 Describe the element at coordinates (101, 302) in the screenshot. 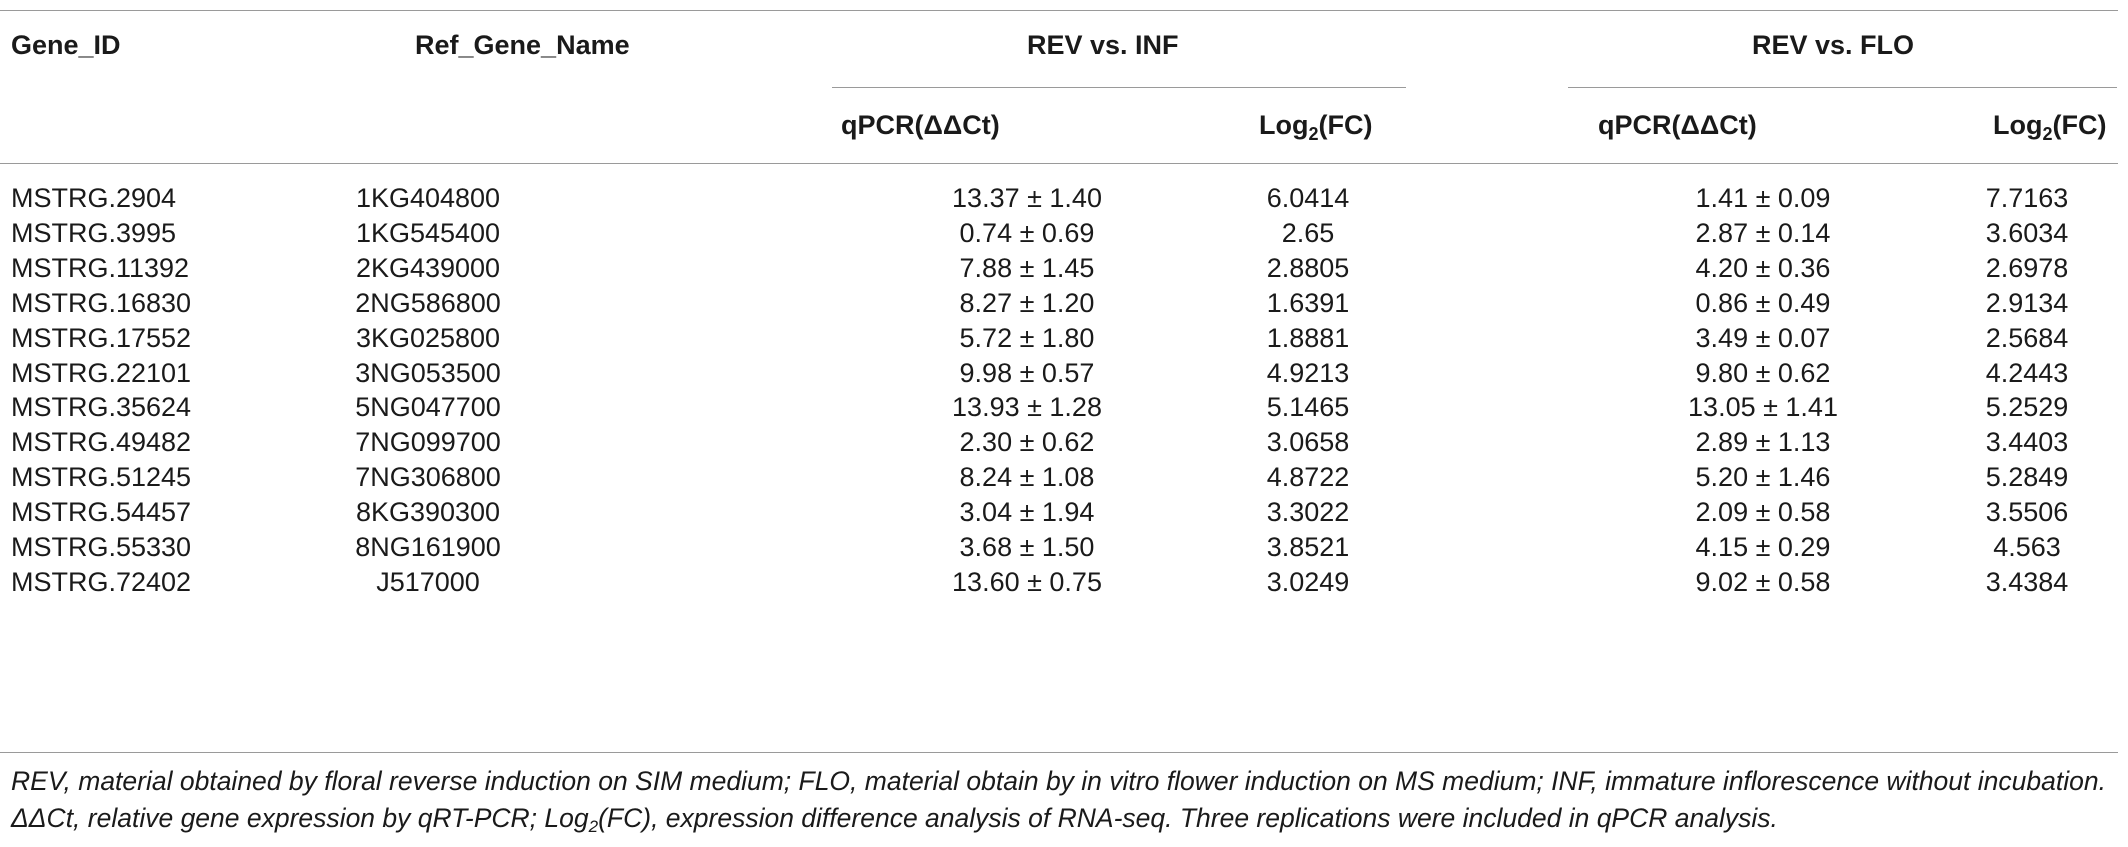

I see `cell-gene-id: MSTRG.16830` at that location.